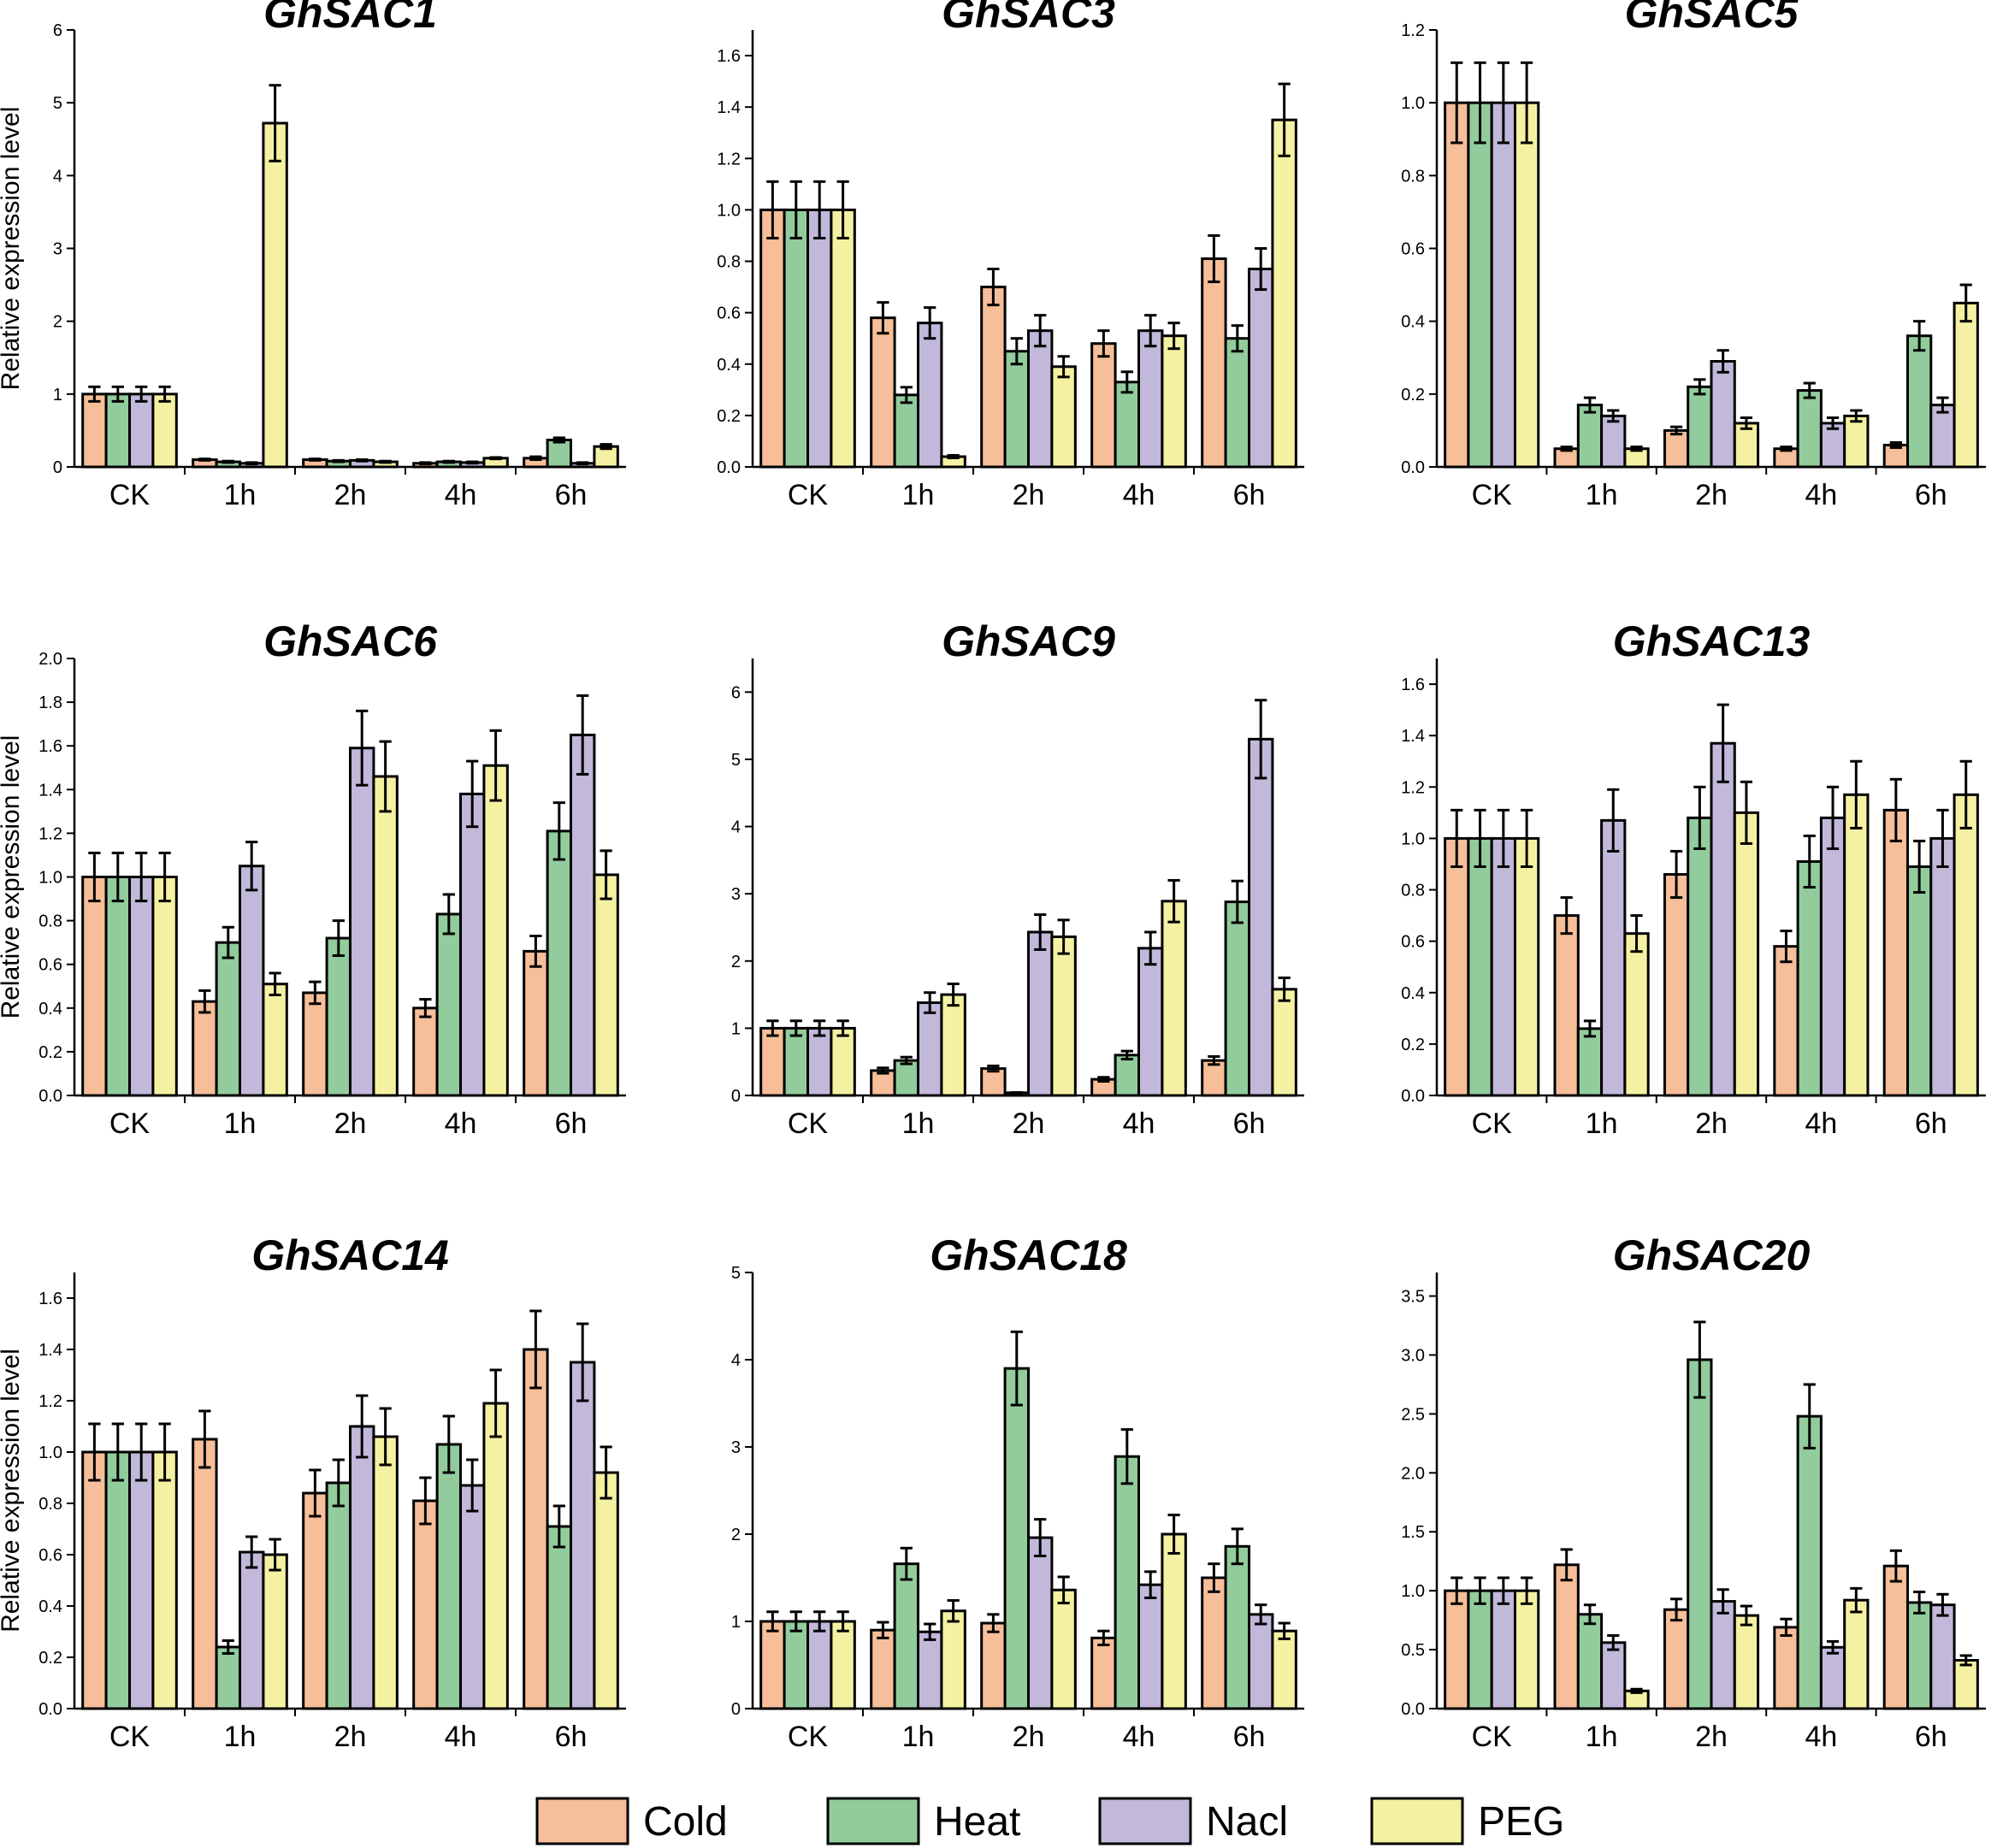 The height and width of the screenshot is (1848, 1991). I want to click on error-bar-ghsac13-4h-peg, so click(1856, 794).